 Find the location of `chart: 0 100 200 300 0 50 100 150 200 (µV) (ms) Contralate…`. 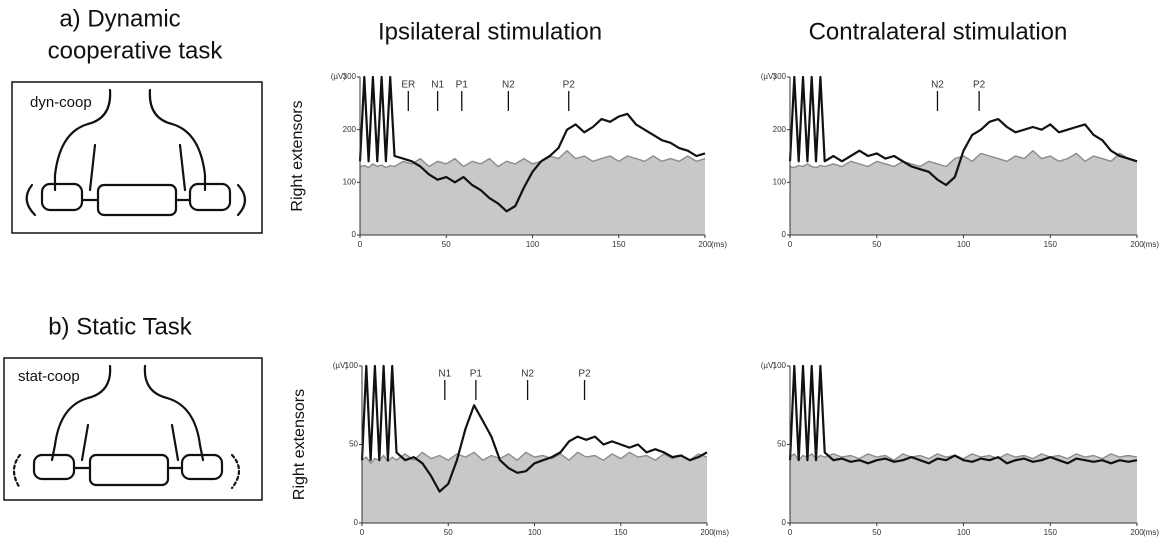

chart: 0 100 200 300 0 50 100 150 200 (µV) (ms) Contralate… is located at coordinates (960, 133).